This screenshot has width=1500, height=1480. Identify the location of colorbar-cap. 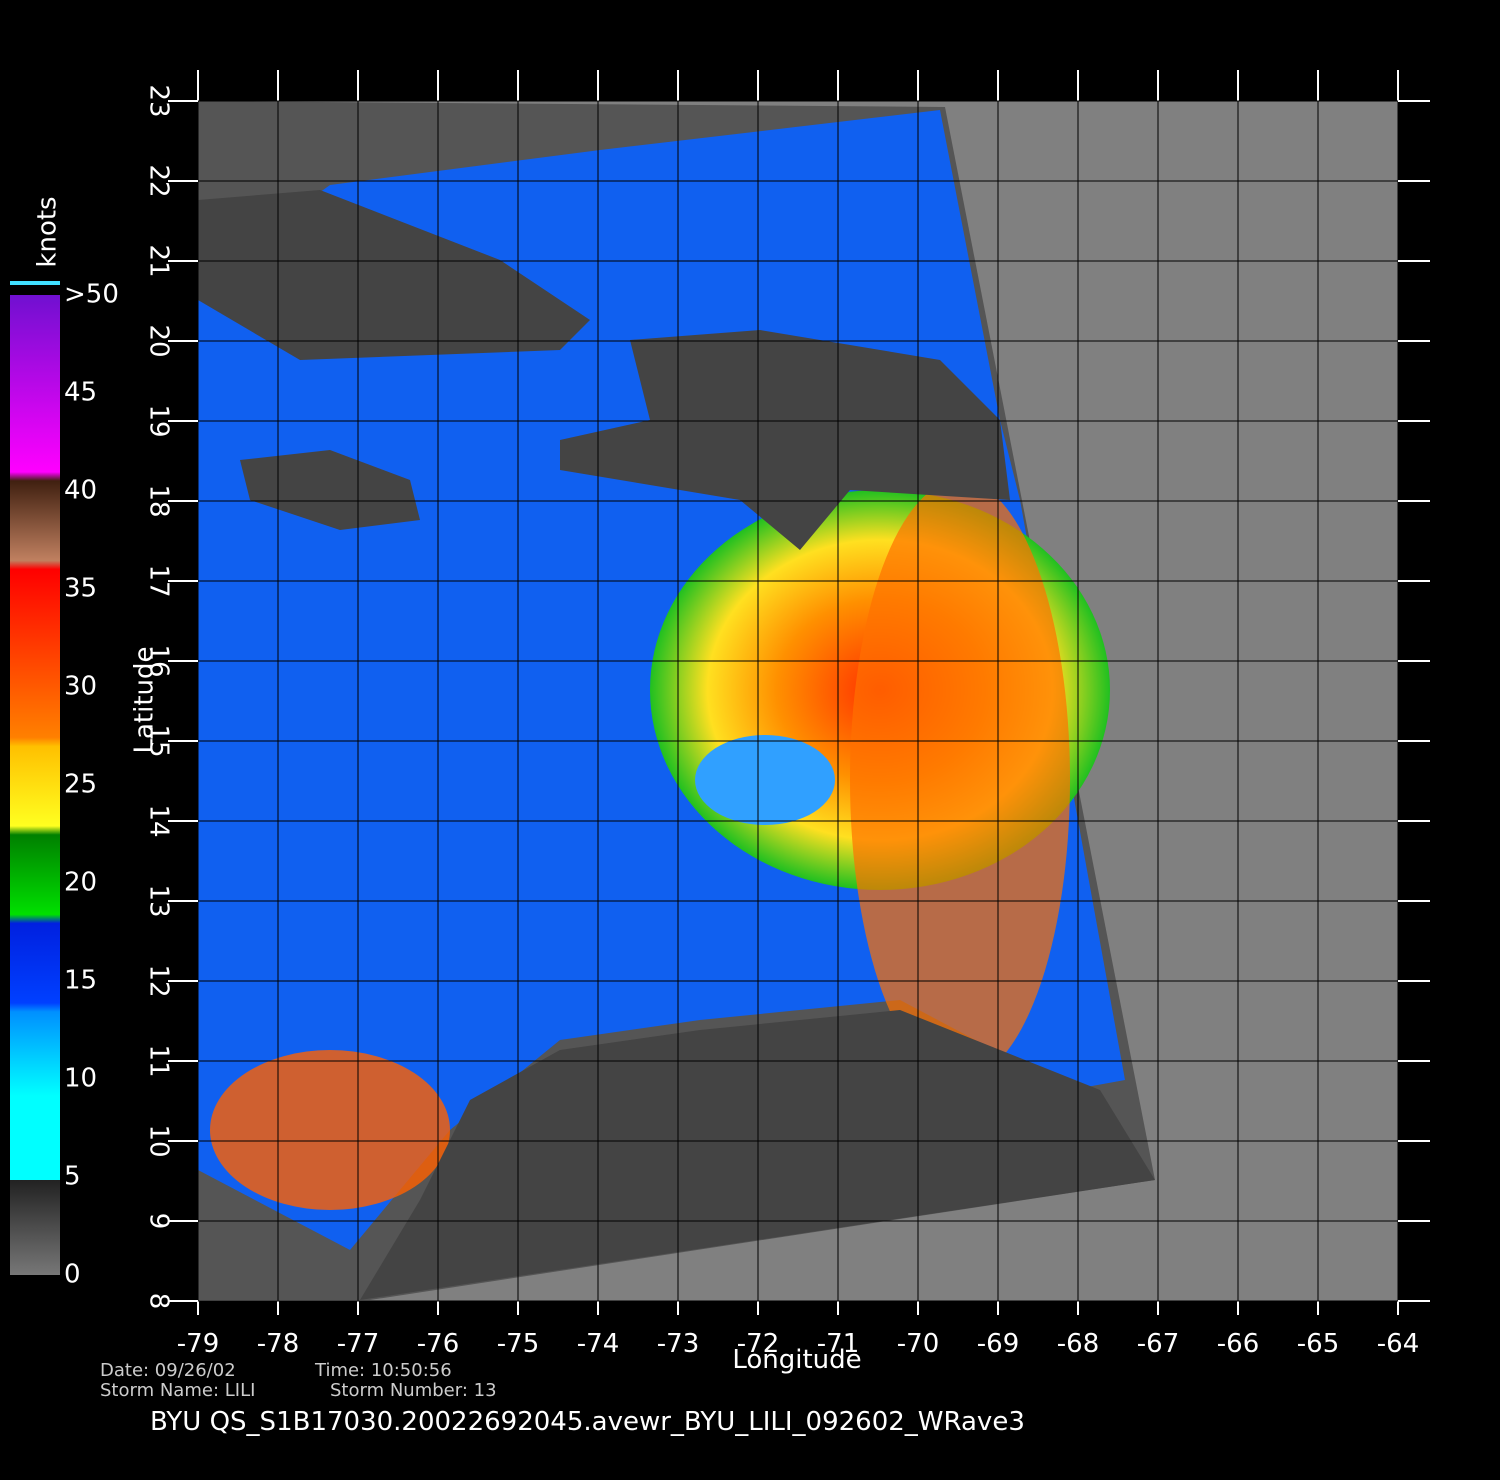
(35, 283).